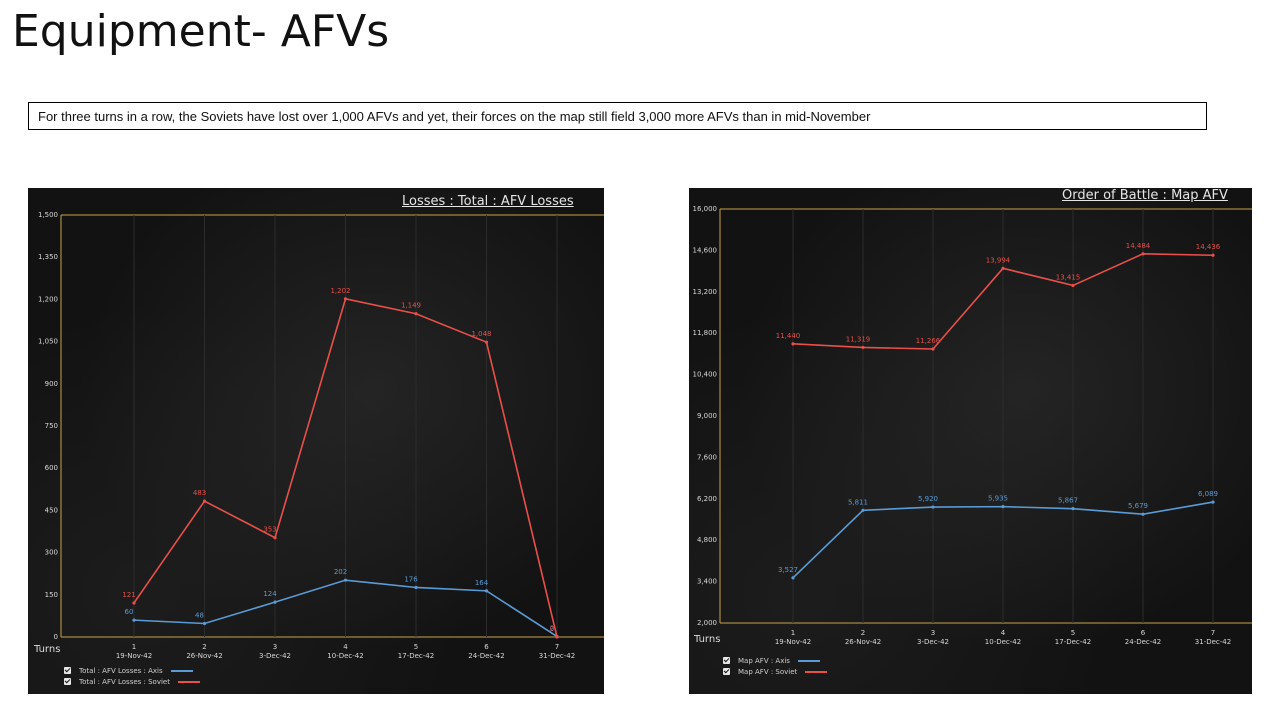 The width and height of the screenshot is (1280, 720). I want to click on map-afv-chart-legend: Map AFV : Axis Map AFV : Soviet, so click(775, 666).